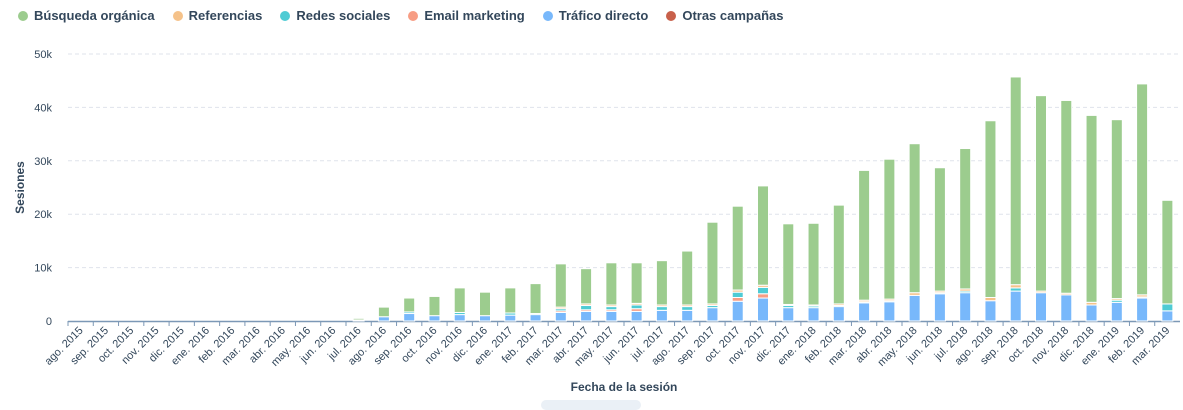  Describe the element at coordinates (43, 215) in the screenshot. I see `y-tick-label: 20k` at that location.